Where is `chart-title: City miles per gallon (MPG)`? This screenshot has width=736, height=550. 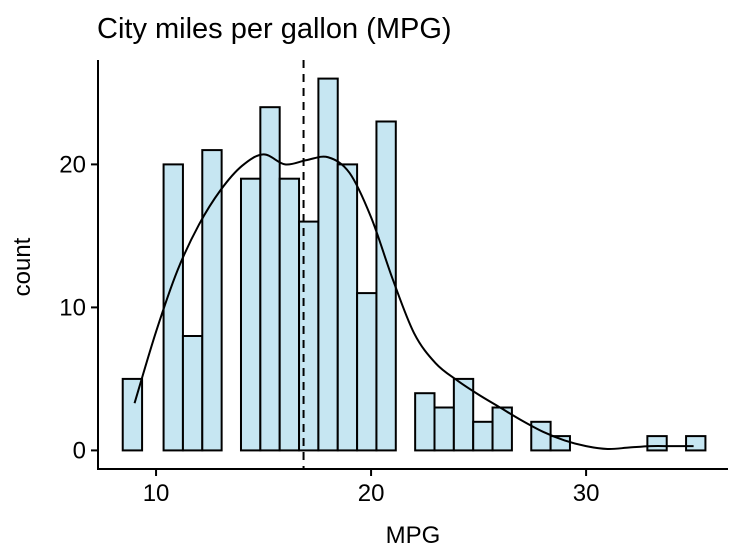 chart-title: City miles per gallon (MPG) is located at coordinates (274, 29).